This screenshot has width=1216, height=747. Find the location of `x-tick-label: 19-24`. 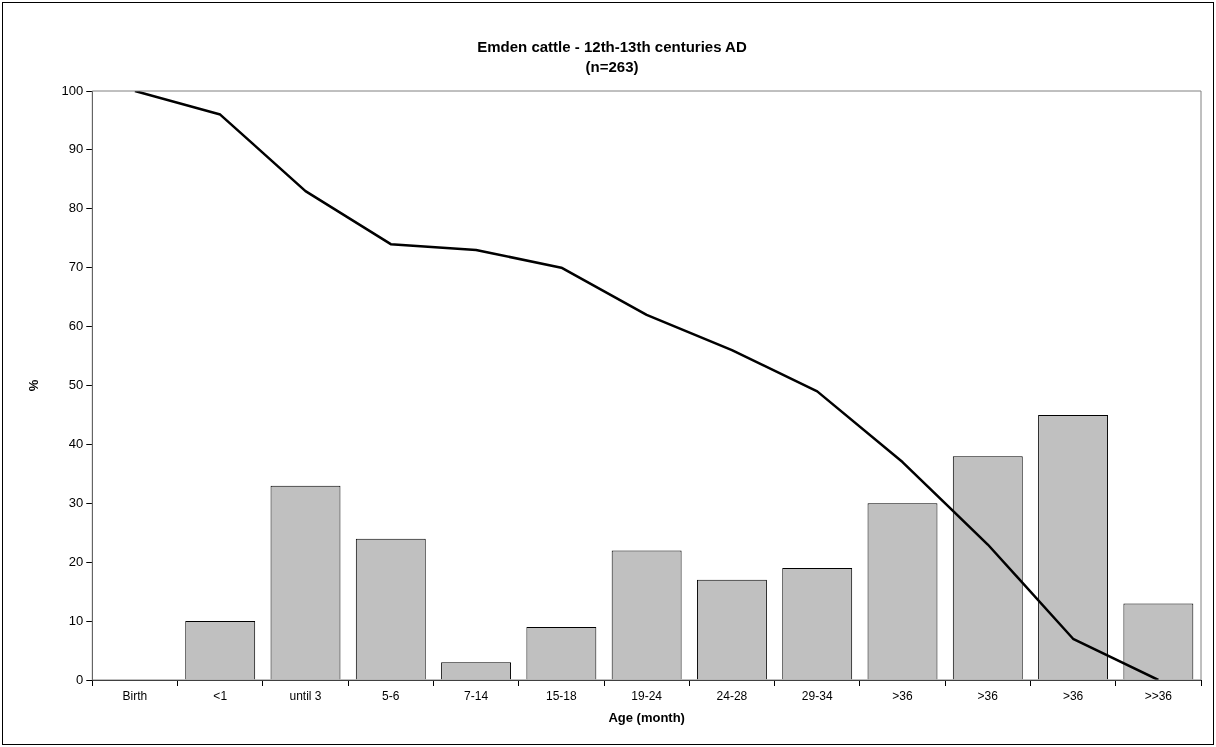

x-tick-label: 19-24 is located at coordinates (647, 695).